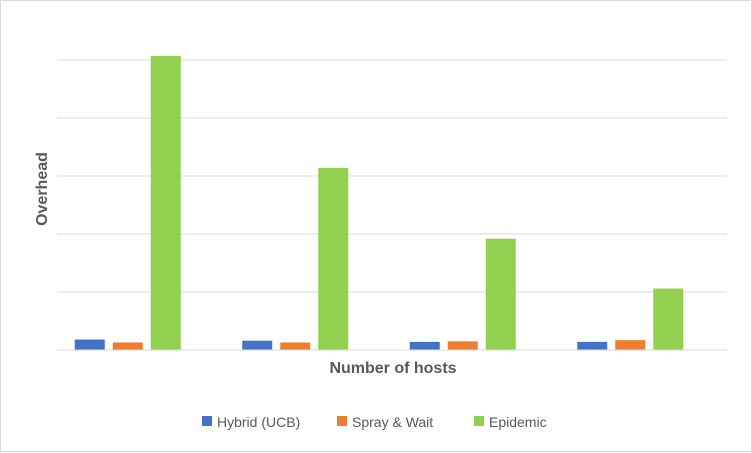 The image size is (752, 453). Describe the element at coordinates (518, 422) in the screenshot. I see `legend-label-3: Epidemic` at that location.